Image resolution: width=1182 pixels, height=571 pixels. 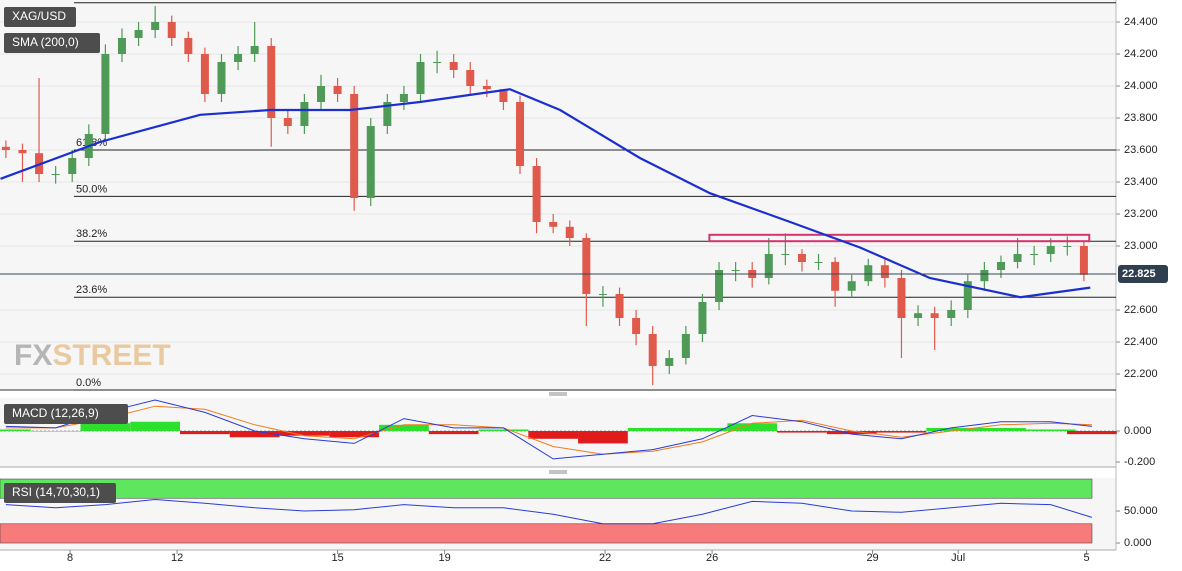 I want to click on resistance-zone, so click(x=899, y=238).